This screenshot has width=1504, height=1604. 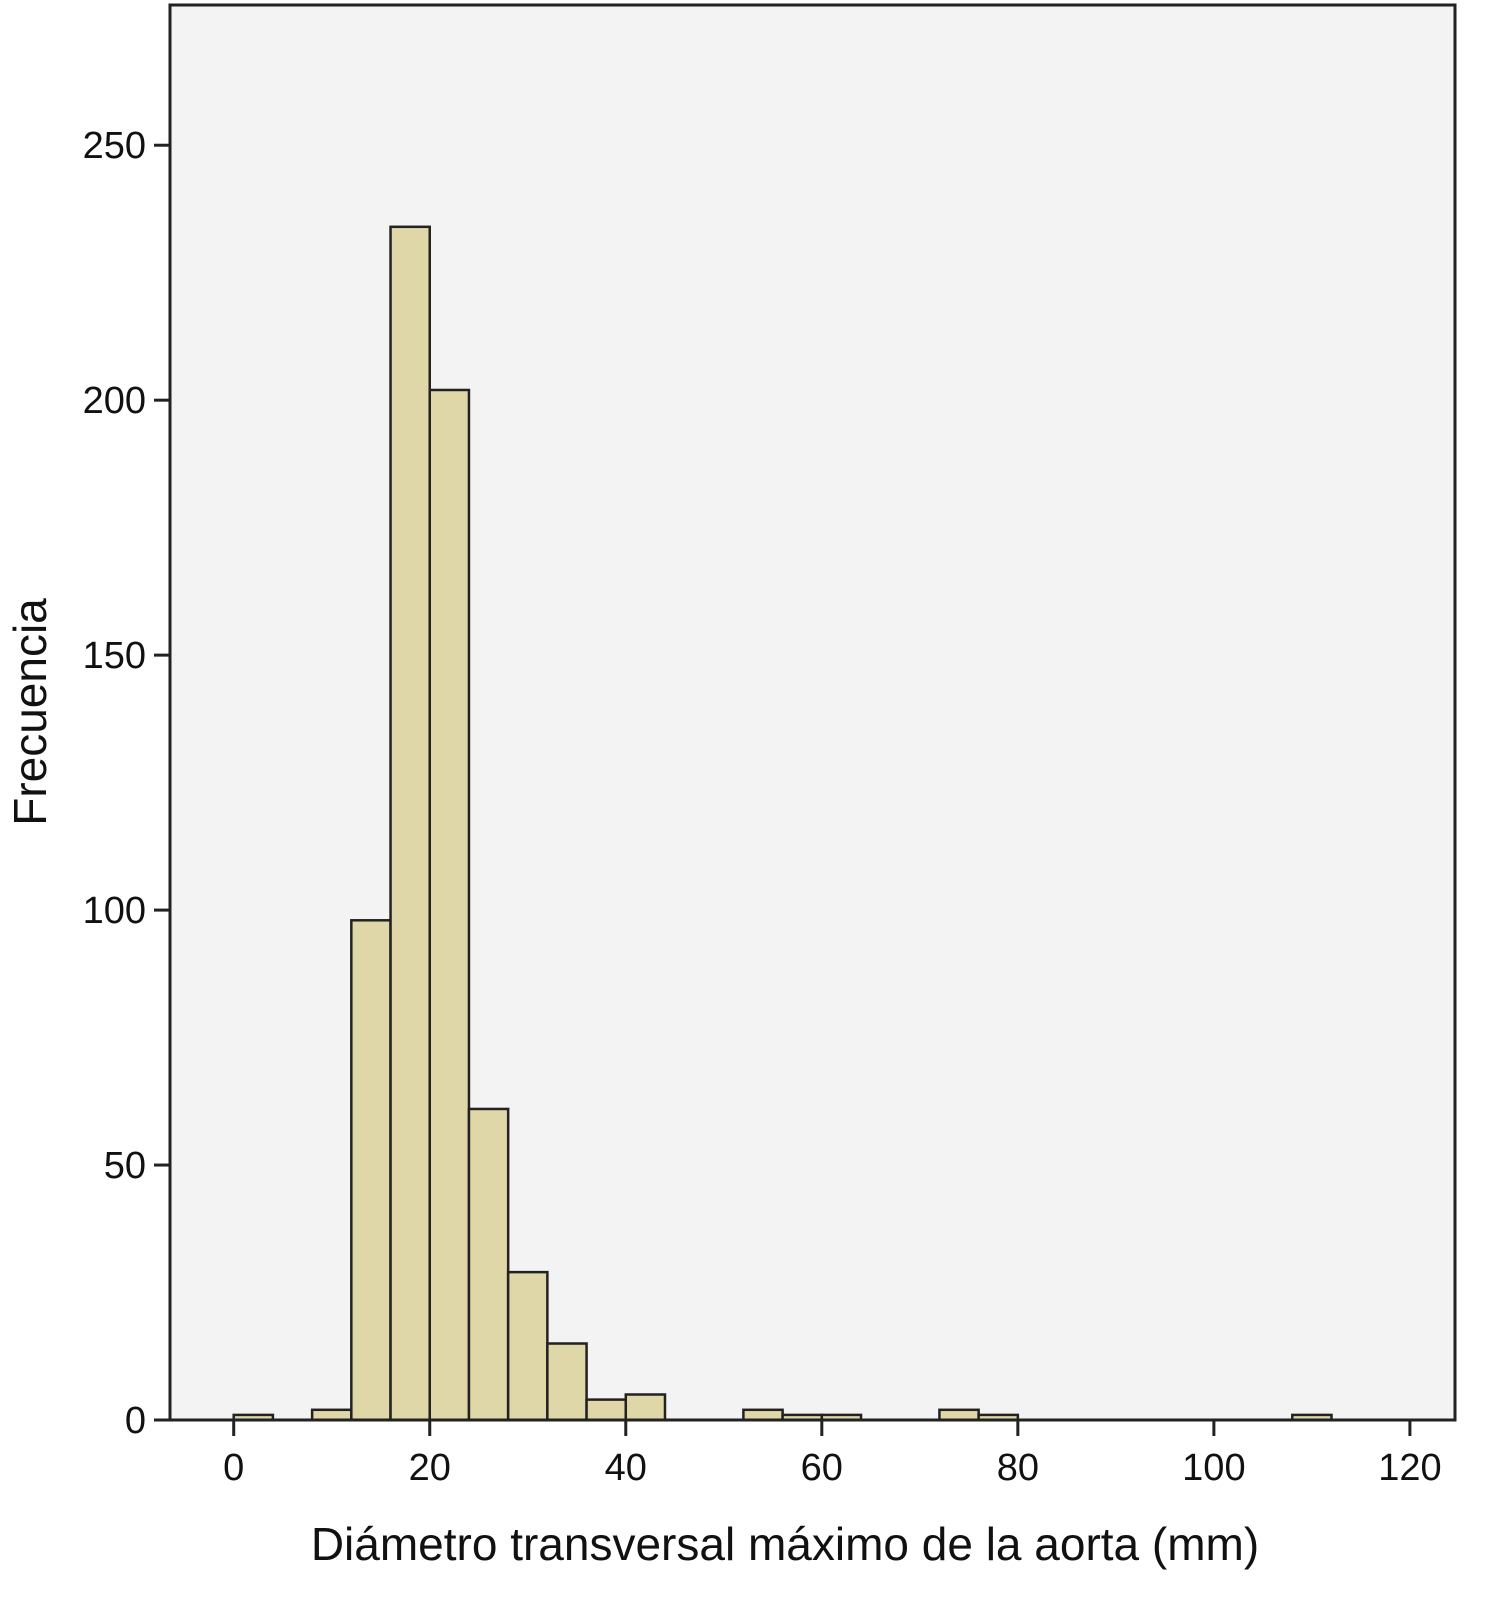 I want to click on y-tick-label: 200, so click(x=114, y=401).